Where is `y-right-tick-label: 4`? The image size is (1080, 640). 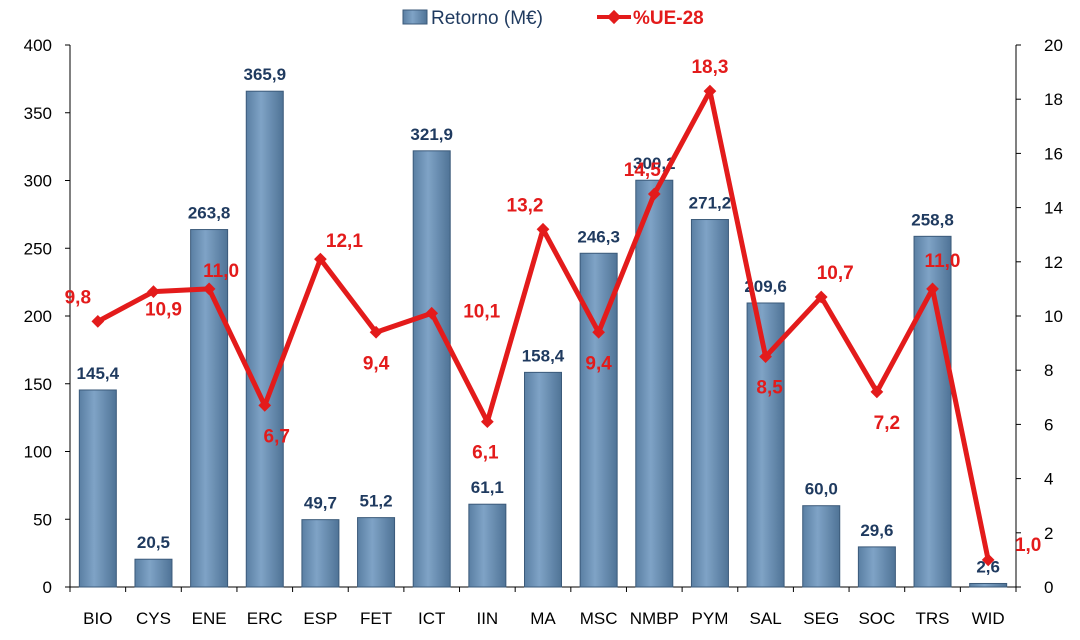
y-right-tick-label: 4 is located at coordinates (1048, 479).